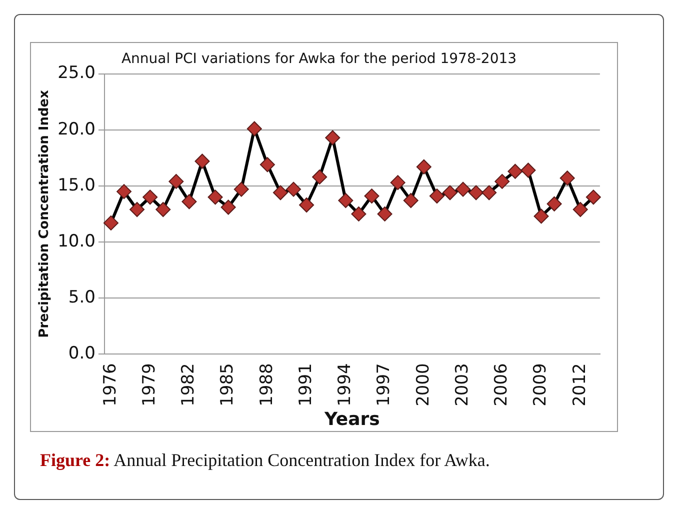 This screenshot has width=678, height=514. Describe the element at coordinates (352, 419) in the screenshot. I see `x-axis-title: Years` at that location.